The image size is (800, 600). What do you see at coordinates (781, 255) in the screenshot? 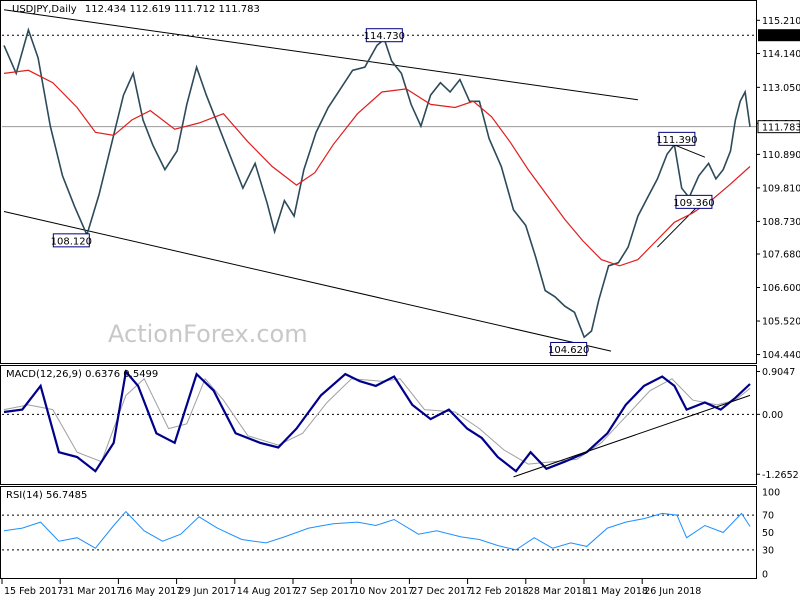
I see `price-tick-label-7: 107.680` at bounding box center [781, 255].